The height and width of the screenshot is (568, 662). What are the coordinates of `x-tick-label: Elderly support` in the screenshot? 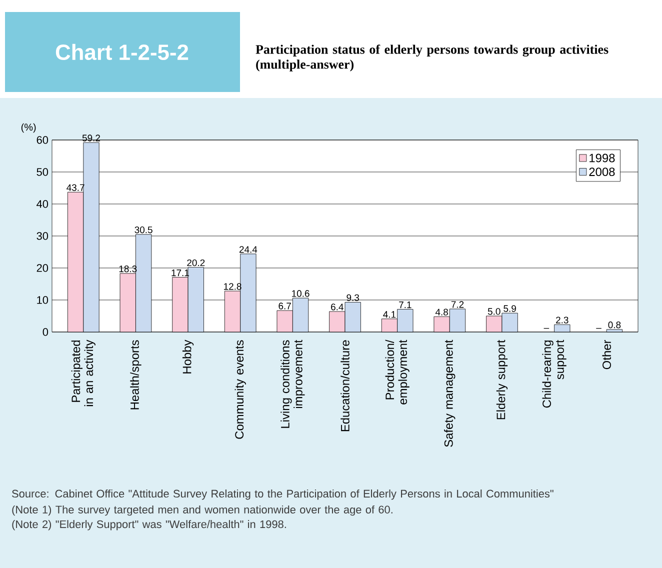 It's located at (502, 380).